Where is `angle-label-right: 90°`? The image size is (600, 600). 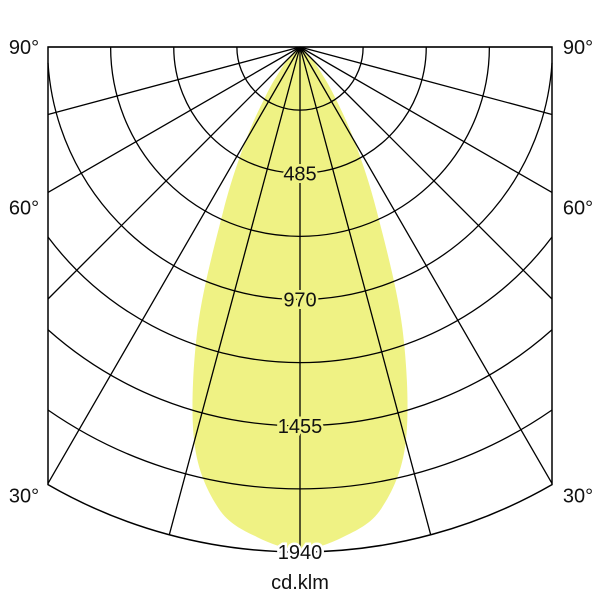 angle-label-right: 90° is located at coordinates (578, 48).